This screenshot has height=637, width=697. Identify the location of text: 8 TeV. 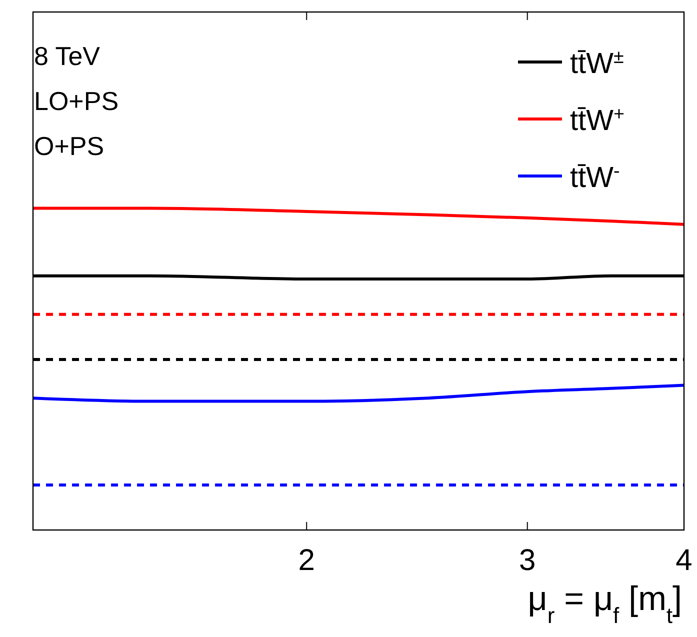
(67, 56).